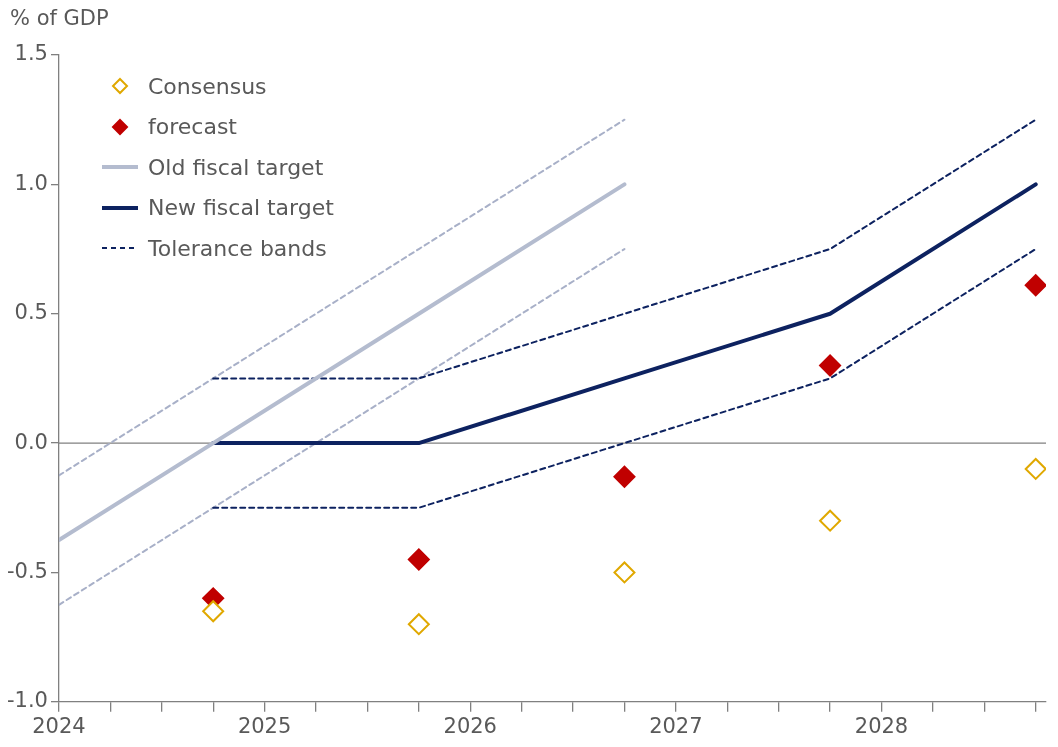 This screenshot has width=1058, height=747. I want to click on legend-label: Tolerance bands, so click(237, 248).